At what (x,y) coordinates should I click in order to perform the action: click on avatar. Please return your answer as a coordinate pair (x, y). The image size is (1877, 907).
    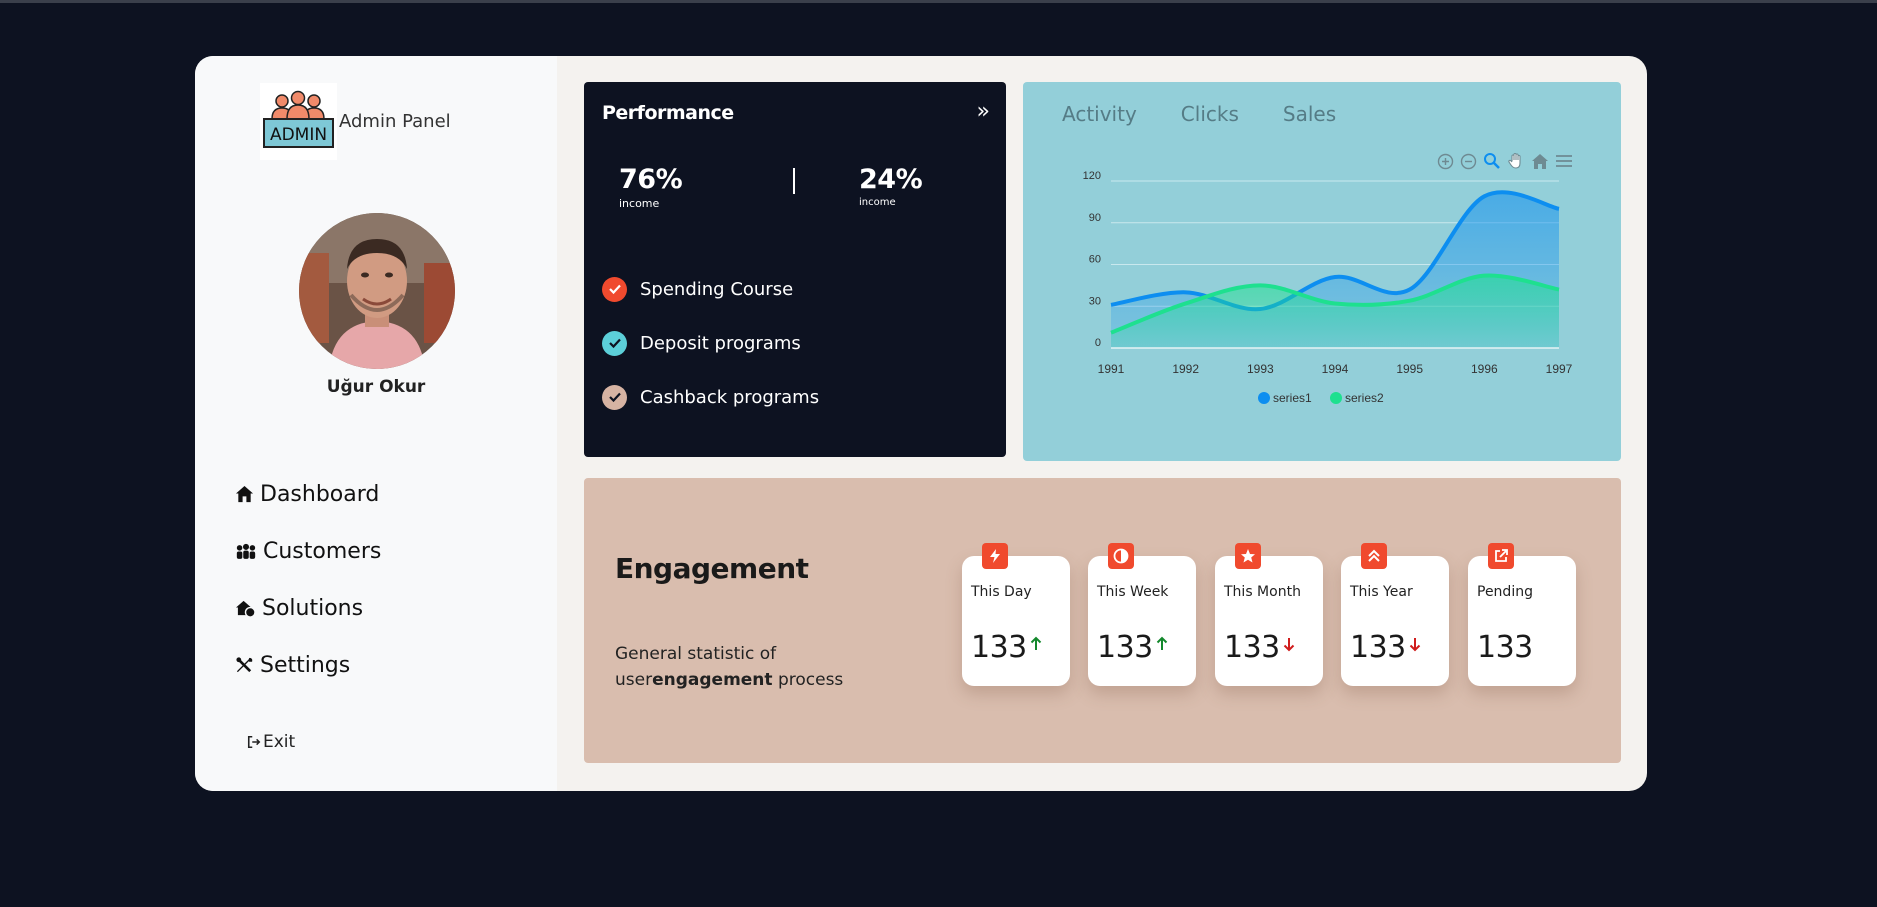
    Looking at the image, I should click on (377, 291).